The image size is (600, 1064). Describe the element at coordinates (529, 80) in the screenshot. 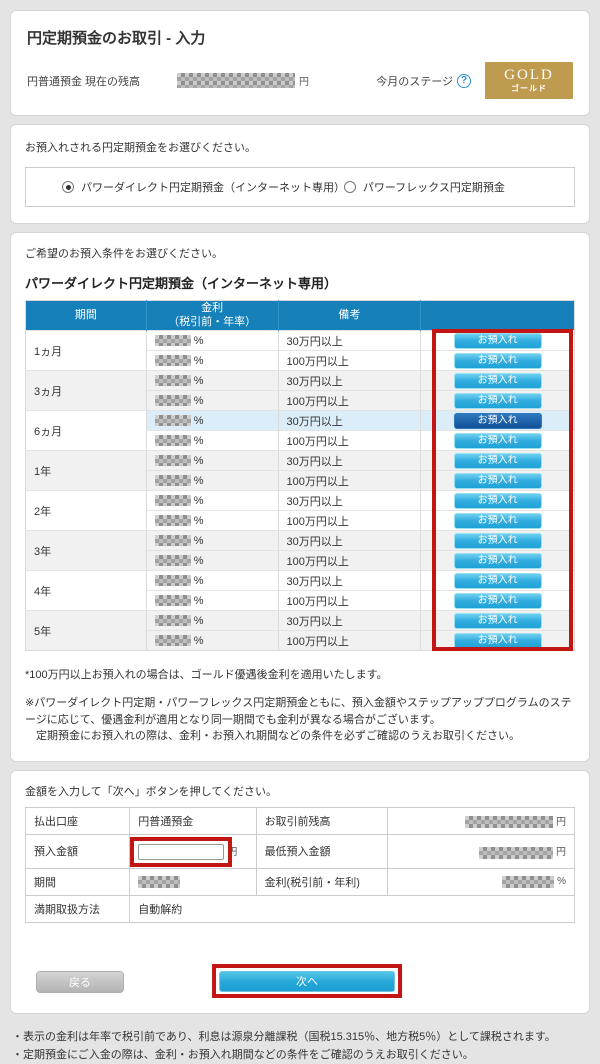

I see `stage-badge: GOLD ゴールド` at that location.